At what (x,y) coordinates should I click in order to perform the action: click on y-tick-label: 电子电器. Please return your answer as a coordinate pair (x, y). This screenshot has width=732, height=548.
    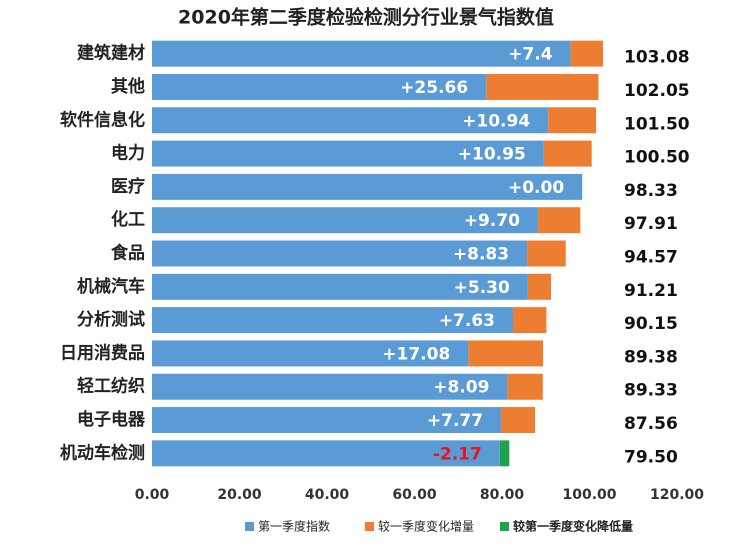
    Looking at the image, I should click on (111, 419).